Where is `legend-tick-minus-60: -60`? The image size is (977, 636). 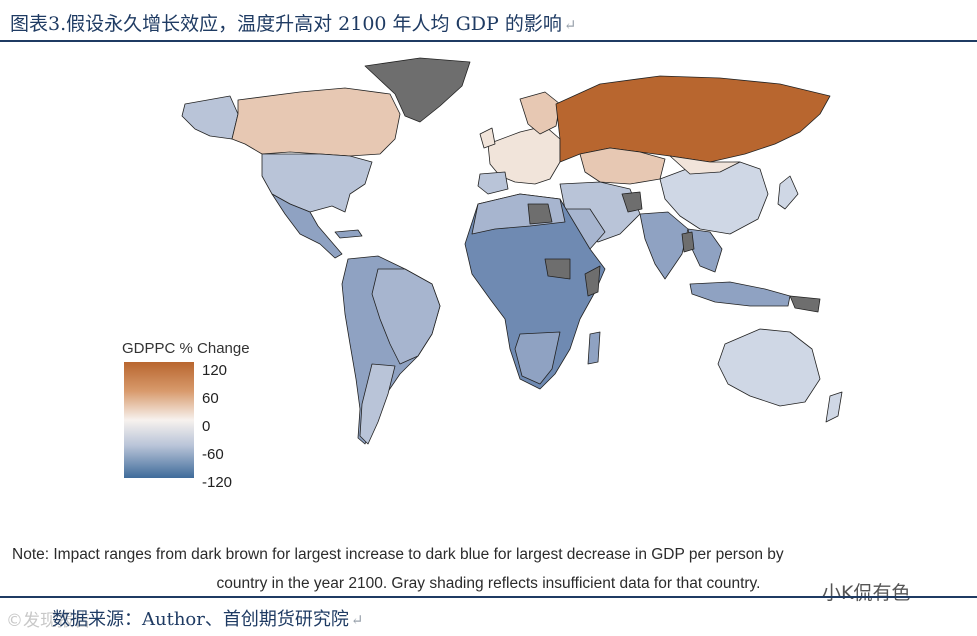 legend-tick-minus-60: -60 is located at coordinates (213, 454).